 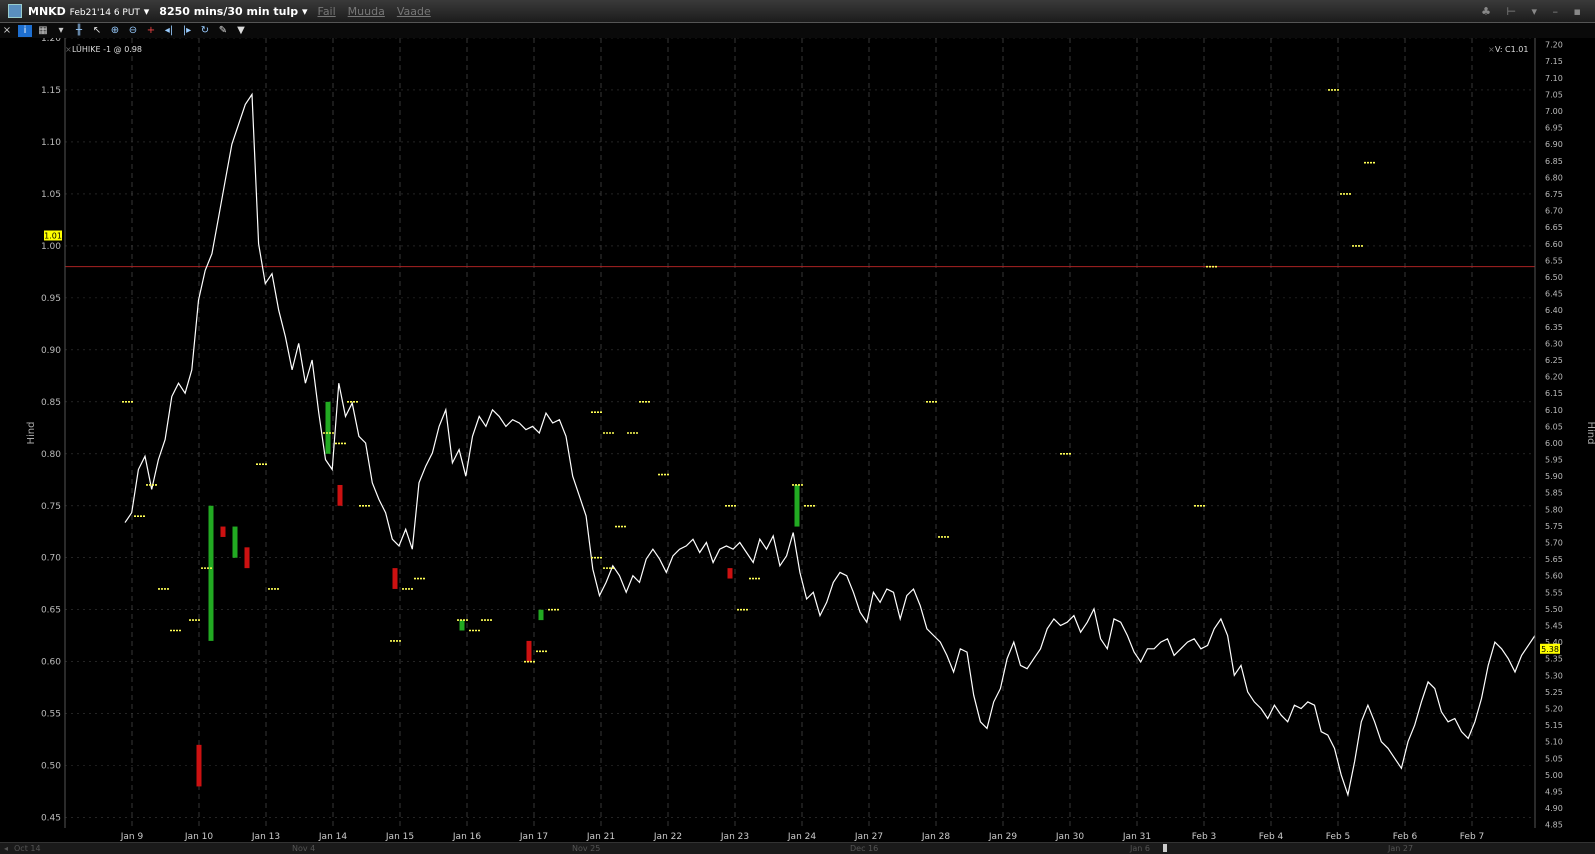 I want to click on x-tick: Jan 28, so click(x=935, y=837).